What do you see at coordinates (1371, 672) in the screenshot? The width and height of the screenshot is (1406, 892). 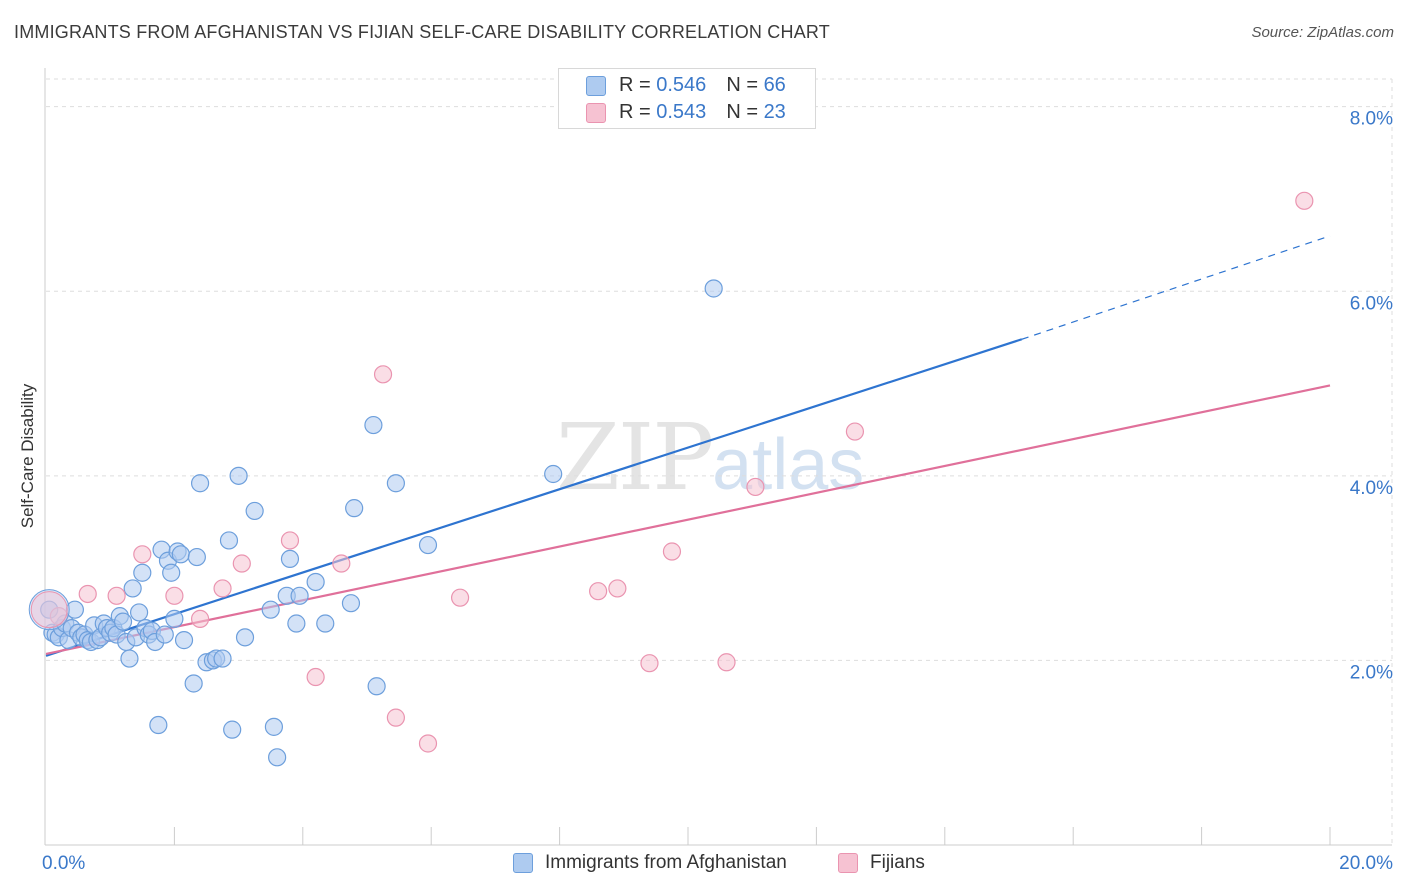 I see `y-tick-label: 2.0%` at bounding box center [1371, 672].